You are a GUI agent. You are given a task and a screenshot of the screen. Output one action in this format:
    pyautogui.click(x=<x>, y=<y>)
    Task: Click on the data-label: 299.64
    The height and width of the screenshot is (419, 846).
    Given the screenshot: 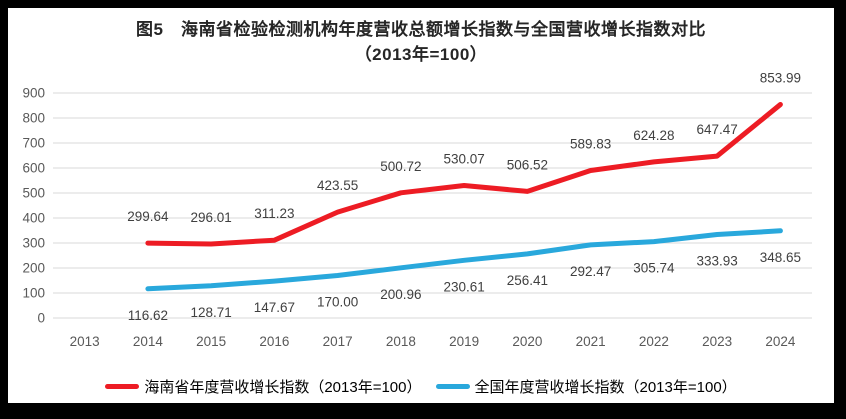 What is the action you would take?
    pyautogui.click(x=148, y=216)
    